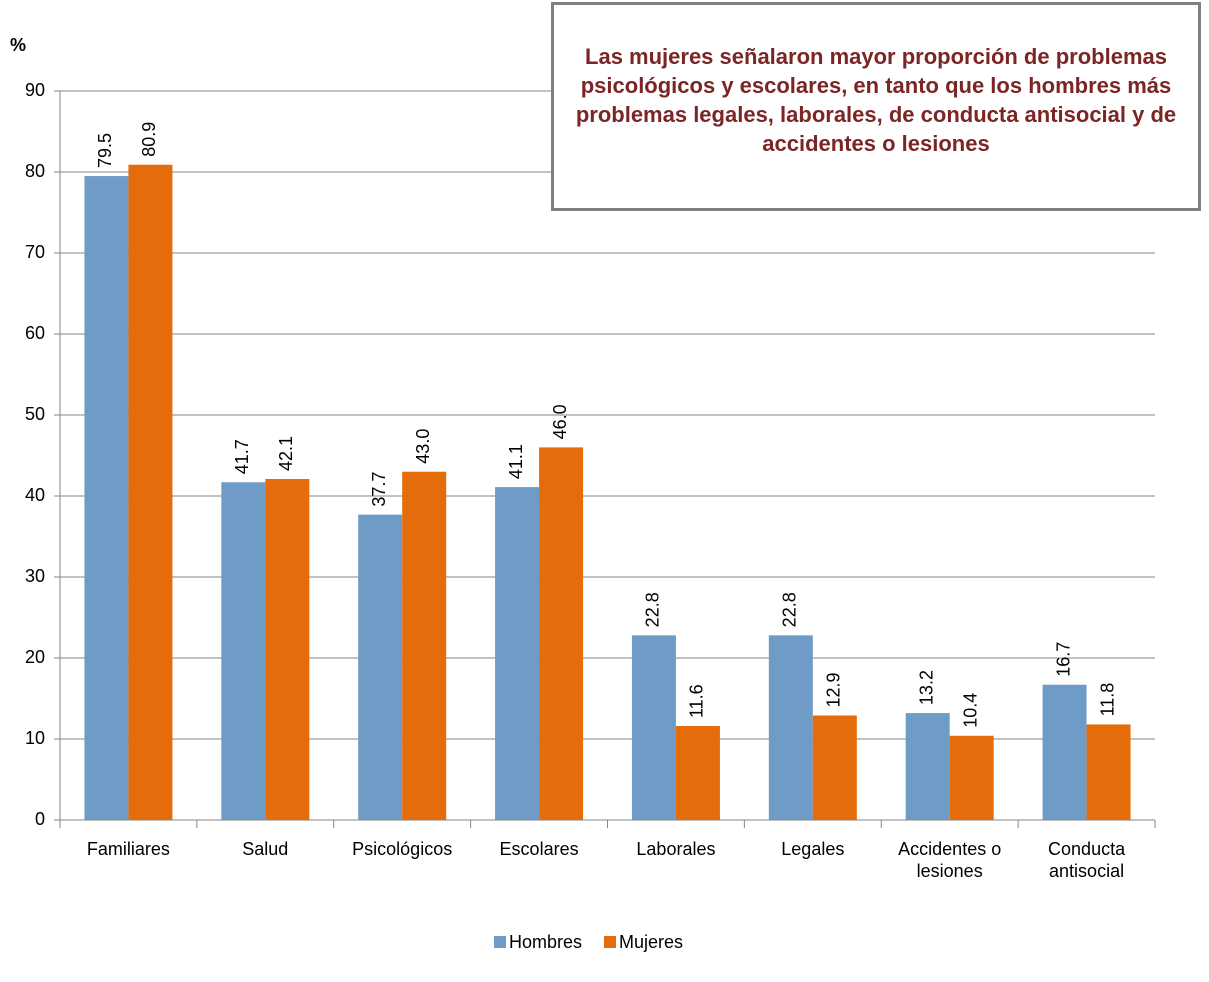 Image resolution: width=1209 pixels, height=982 pixels. Describe the element at coordinates (950, 860) in the screenshot. I see `x-tick-label: Accidentes o lesiones` at that location.